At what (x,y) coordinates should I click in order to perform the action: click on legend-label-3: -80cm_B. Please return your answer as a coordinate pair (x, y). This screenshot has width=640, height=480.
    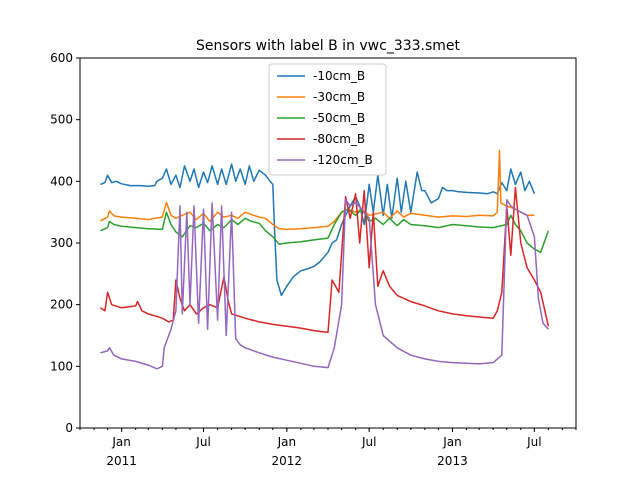
    Looking at the image, I should click on (339, 139).